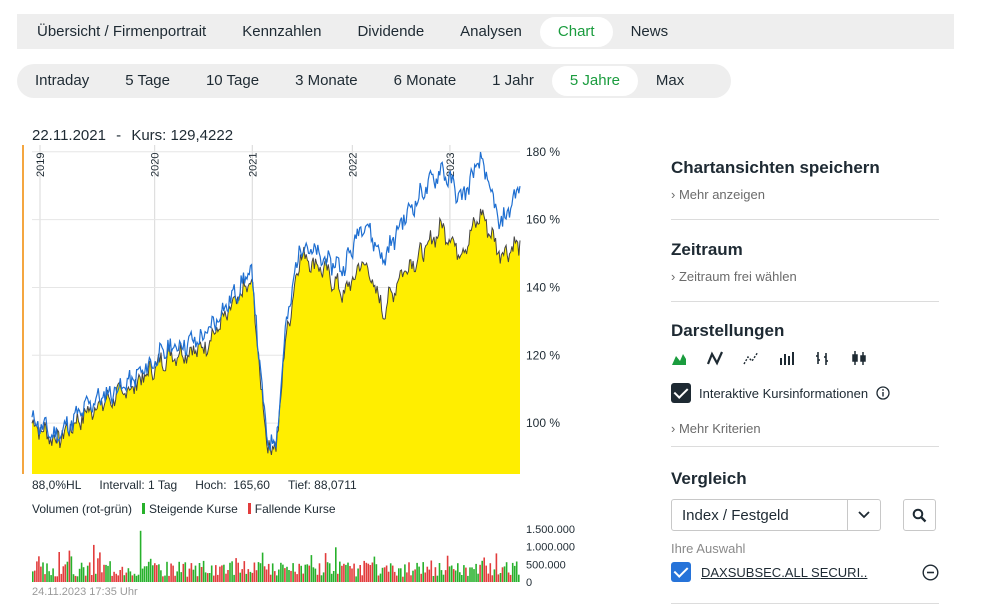  Describe the element at coordinates (451, 165) in the screenshot. I see `year-label: 2023` at that location.